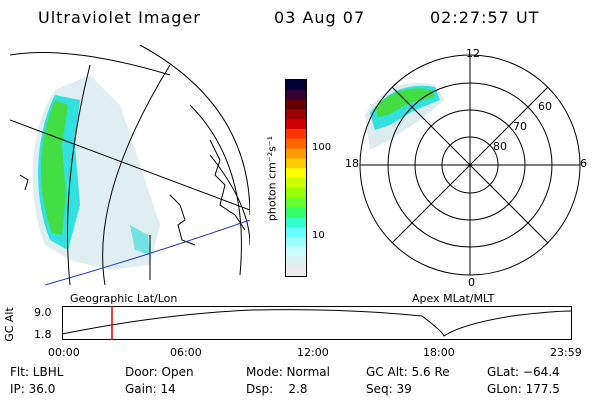  I want to click on observation-date: 03 Aug 07, so click(320, 17).